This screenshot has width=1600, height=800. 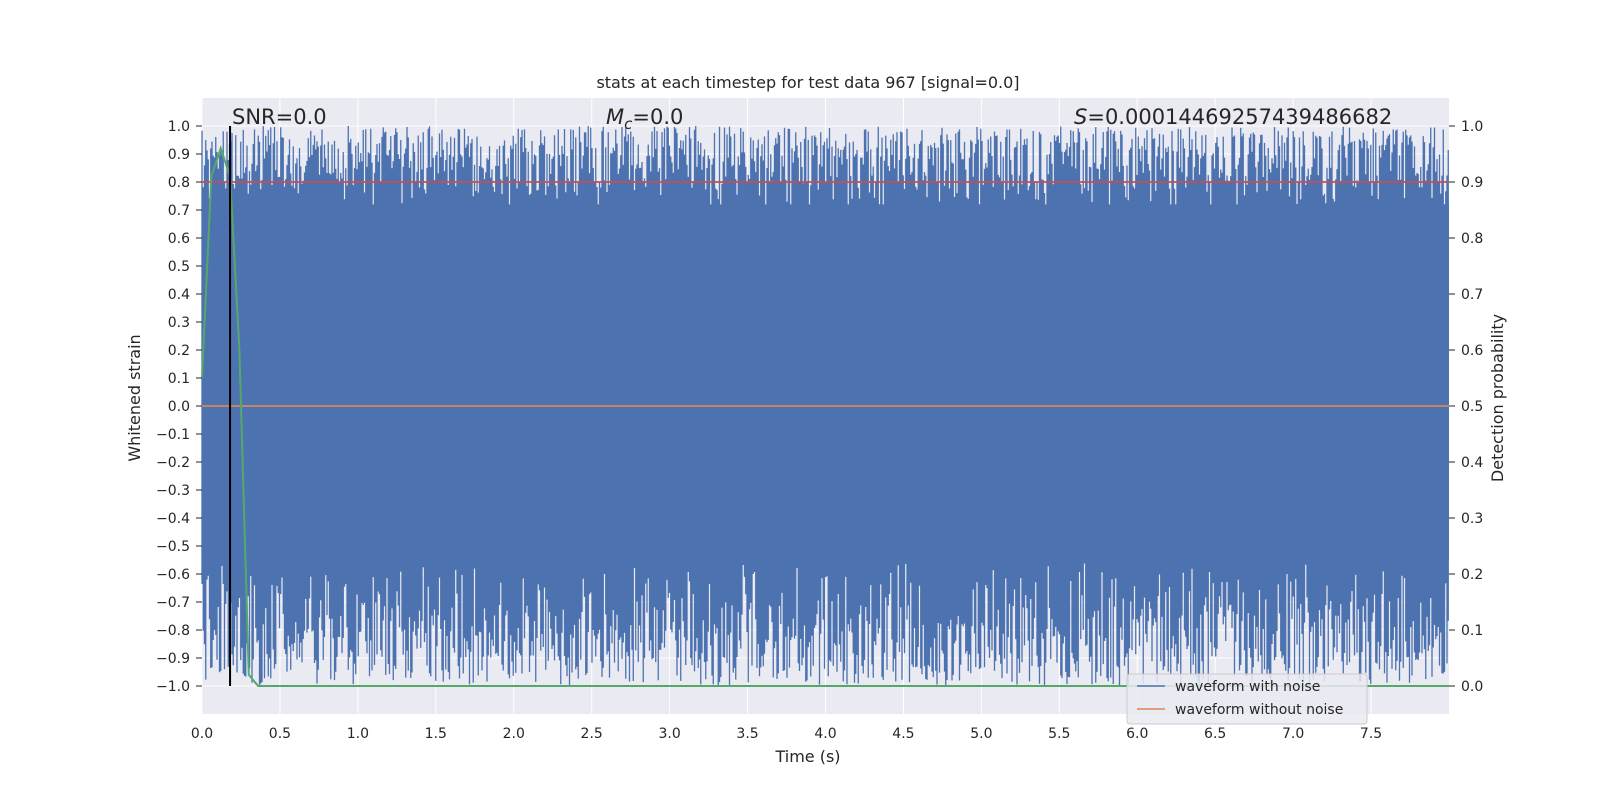 I want to click on y-right-tick-label: 0.7, so click(x=1472, y=295).